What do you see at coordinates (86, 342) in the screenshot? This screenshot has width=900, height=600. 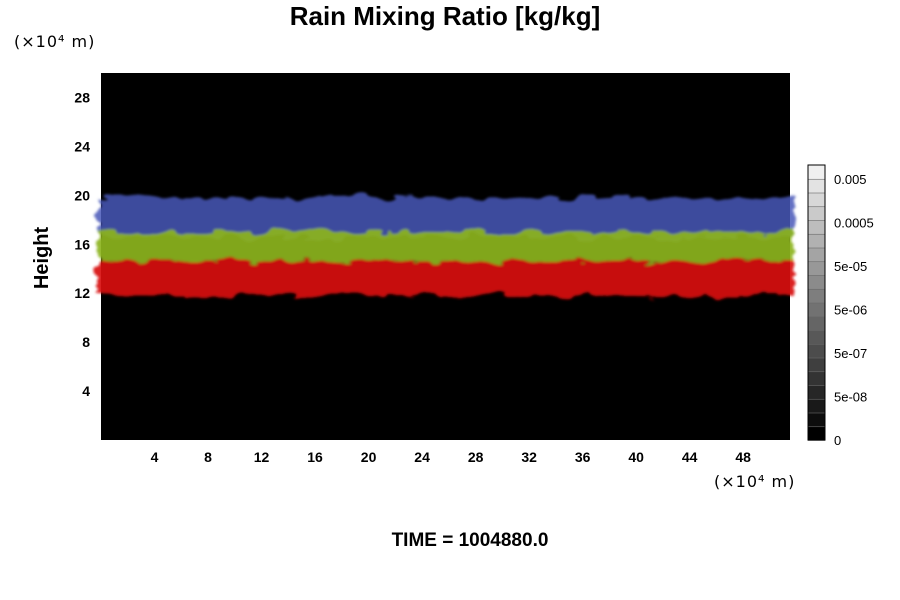 I see `y-tick-label: 8` at bounding box center [86, 342].